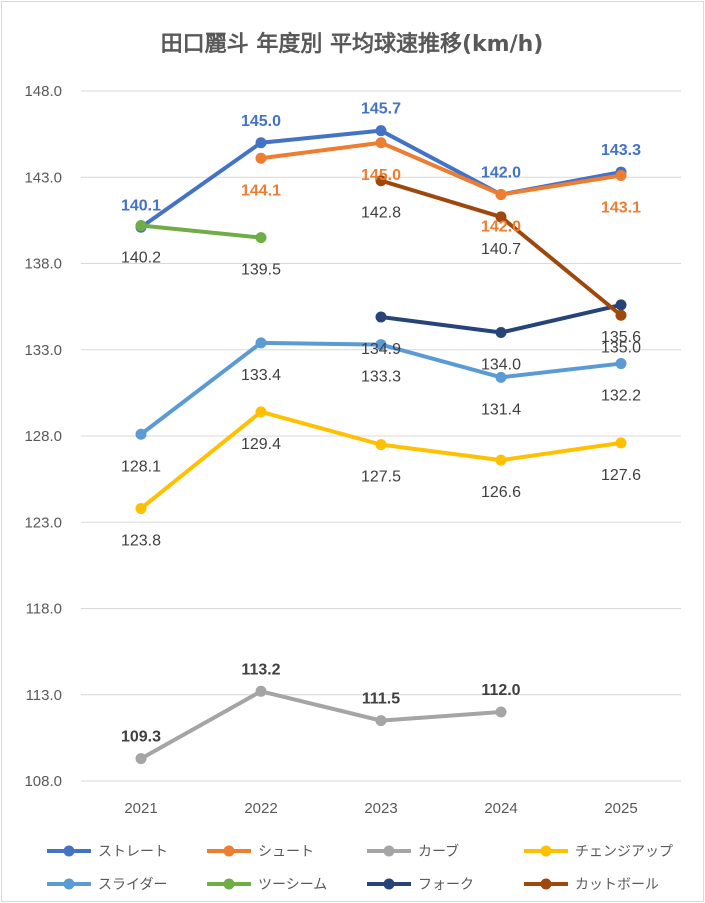 Image resolution: width=705 pixels, height=903 pixels. Describe the element at coordinates (133, 852) in the screenshot. I see `legend-label: ストレート` at that location.